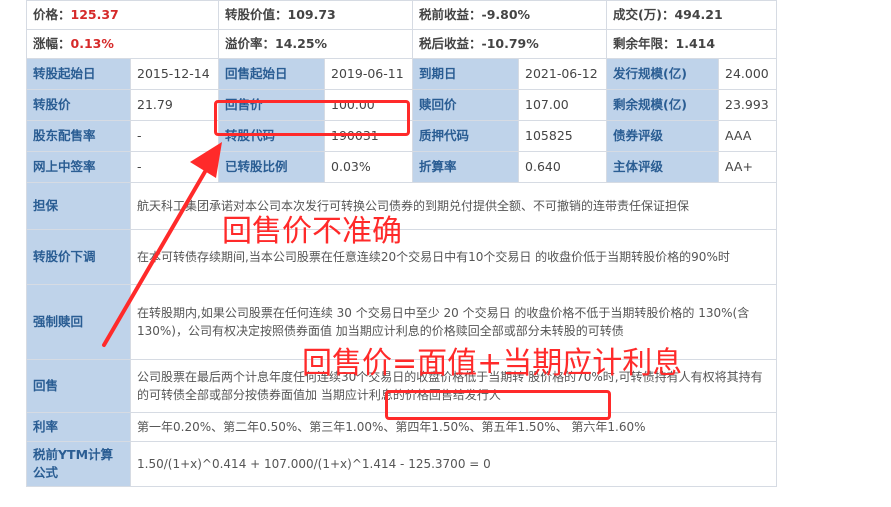  I want to click on grid-row: 股东配售率 - 转股代码 190031 质押代码 105825 债券评级 AAA, so click(402, 136).